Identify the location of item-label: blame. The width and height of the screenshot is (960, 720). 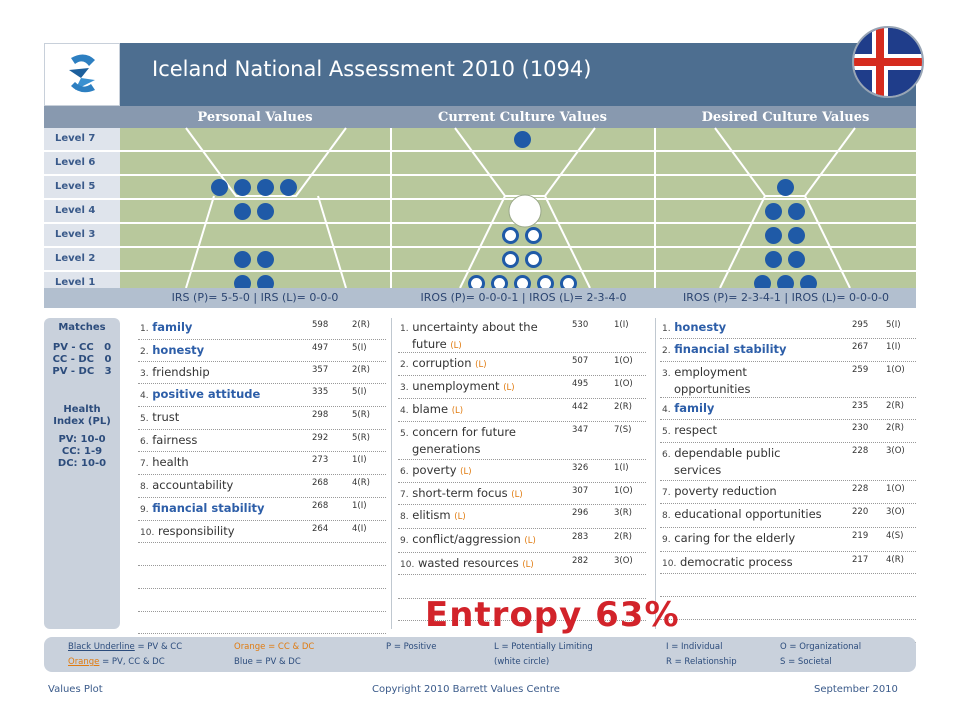
(430, 409).